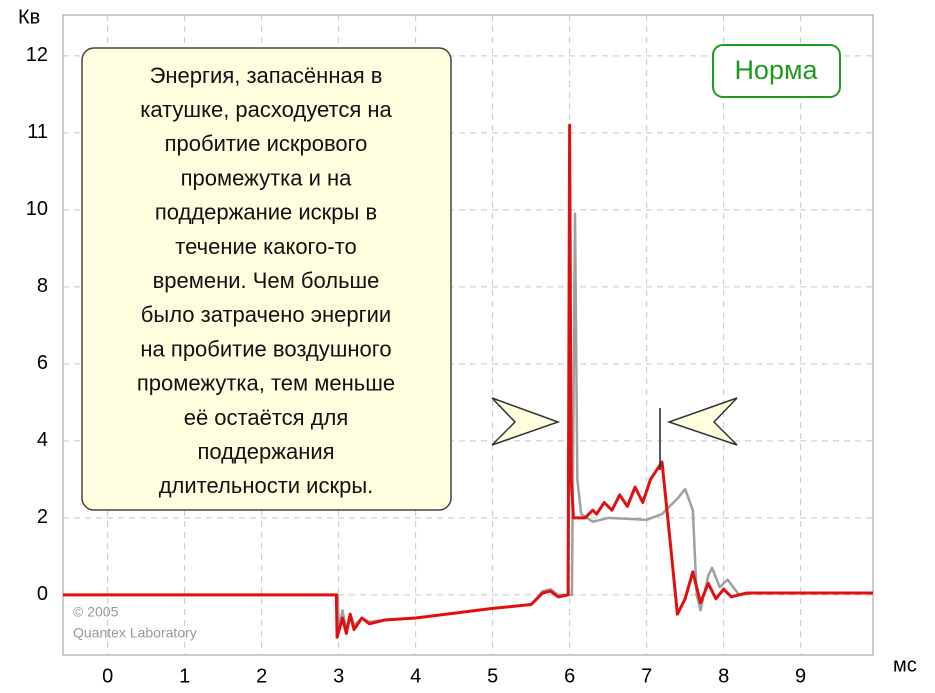  What do you see at coordinates (261, 676) in the screenshot?
I see `x-tick-label: 2` at bounding box center [261, 676].